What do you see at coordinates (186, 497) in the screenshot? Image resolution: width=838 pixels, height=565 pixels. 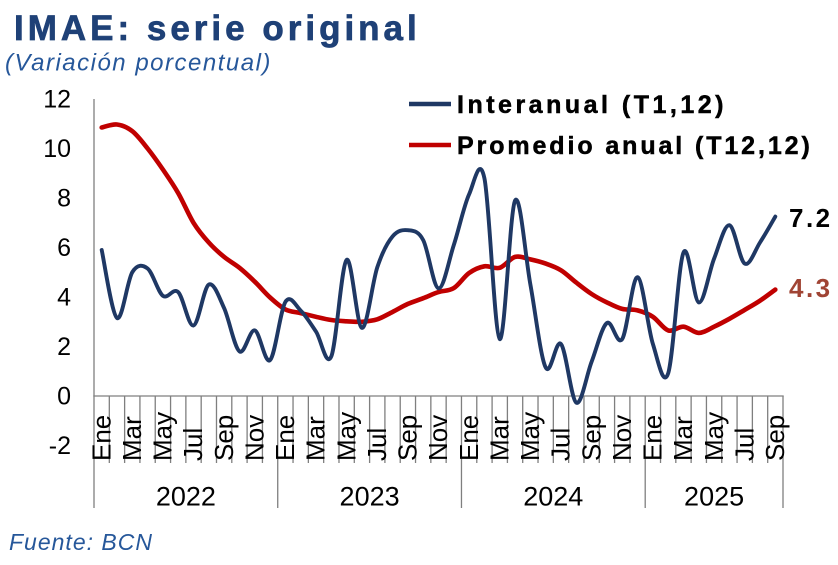 I see `svg-text: 2022` at bounding box center [186, 497].